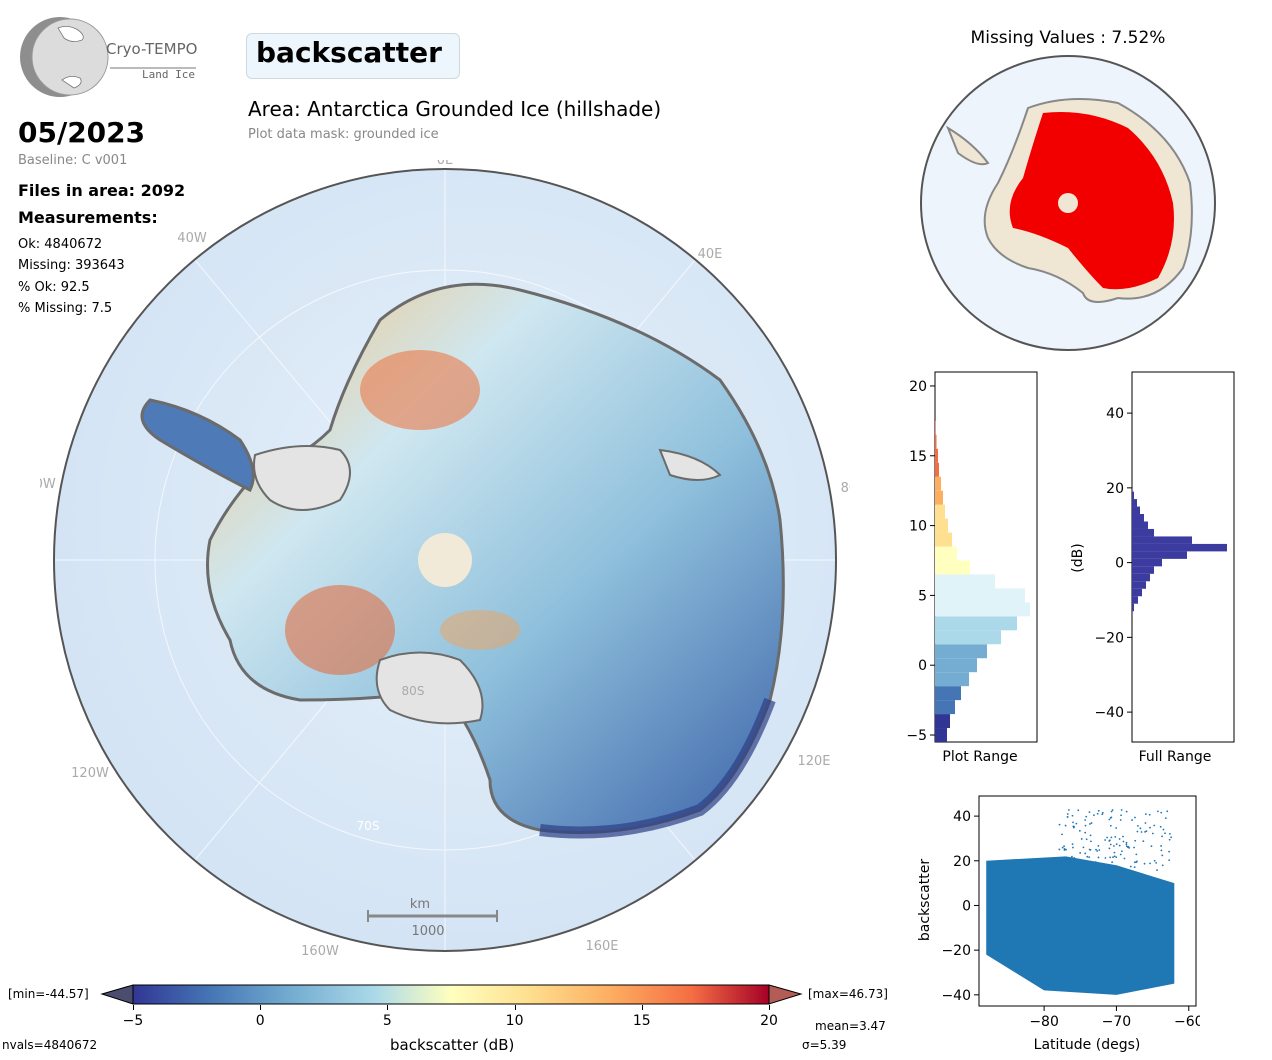 This screenshot has height=1060, width=1272. Describe the element at coordinates (922, 596) in the screenshot. I see `y-tick-label: 5` at that location.